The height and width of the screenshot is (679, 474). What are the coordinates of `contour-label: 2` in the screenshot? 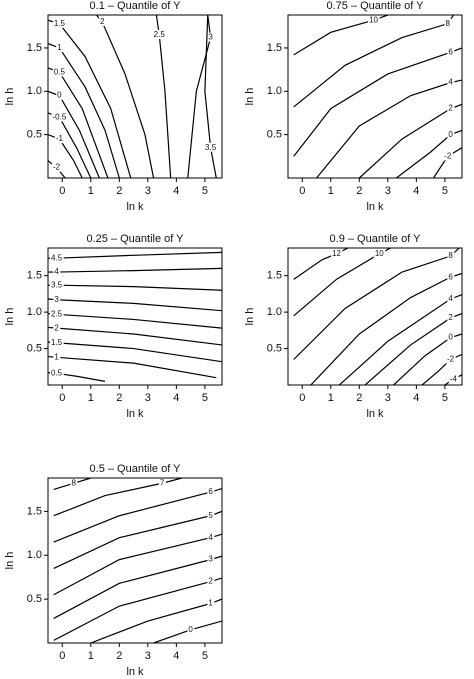 It's located at (450, 108).